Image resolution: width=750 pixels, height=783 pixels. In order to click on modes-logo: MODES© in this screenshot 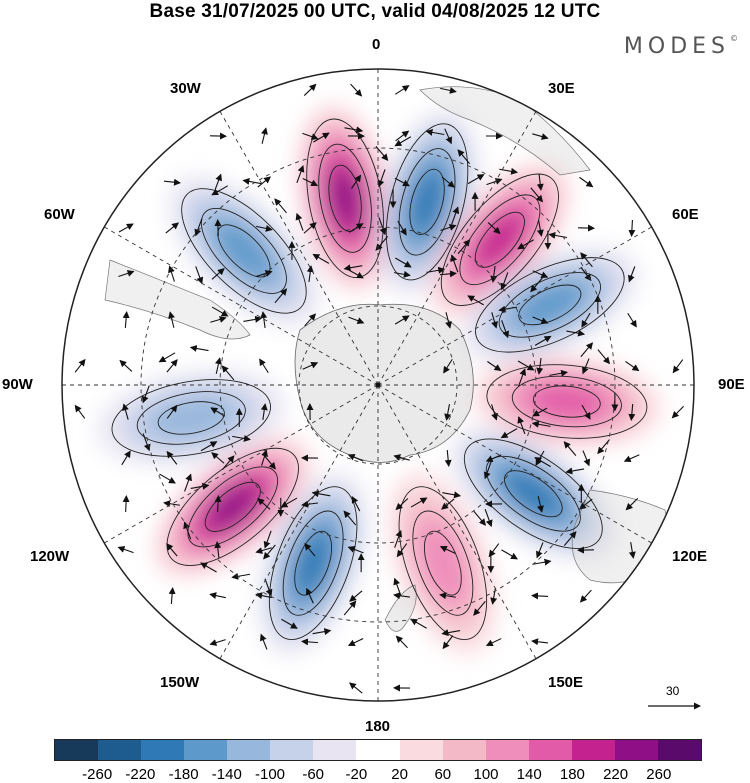, I will do `click(680, 46)`.